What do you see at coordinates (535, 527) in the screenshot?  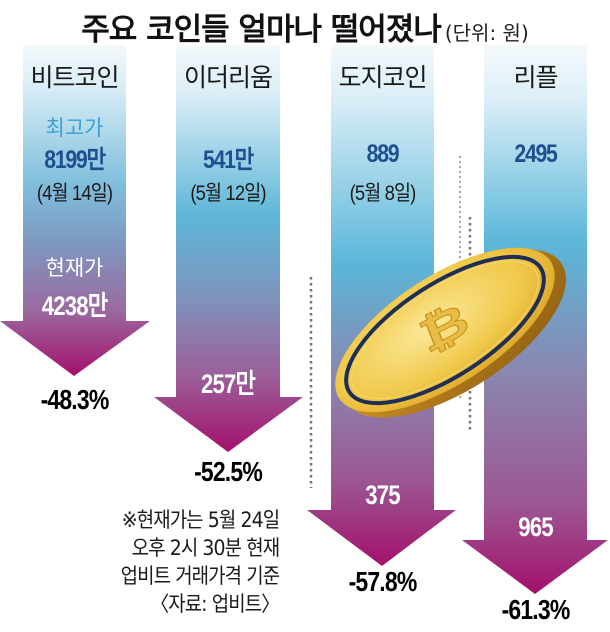 I see `current-price-ripple: 965` at bounding box center [535, 527].